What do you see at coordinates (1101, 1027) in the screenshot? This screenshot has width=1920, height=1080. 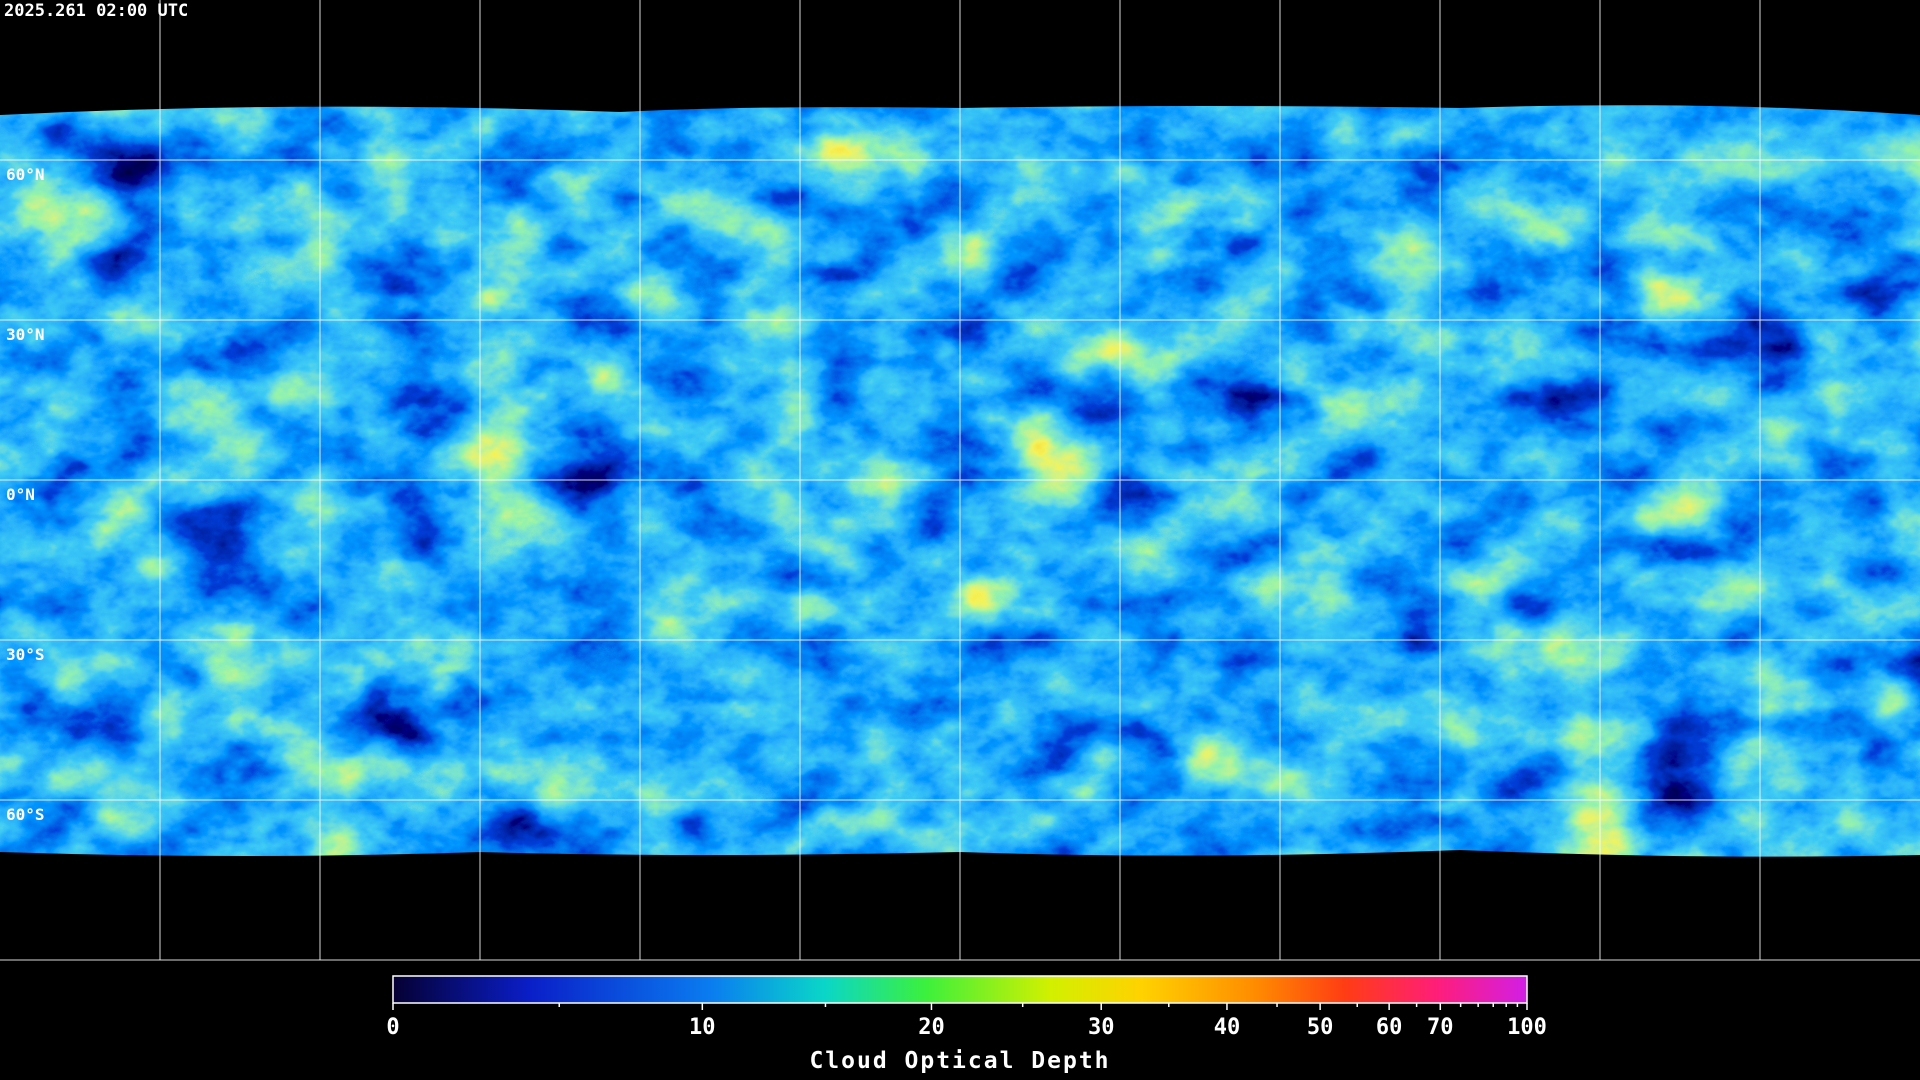 I see `tick-label: 30` at bounding box center [1101, 1027].